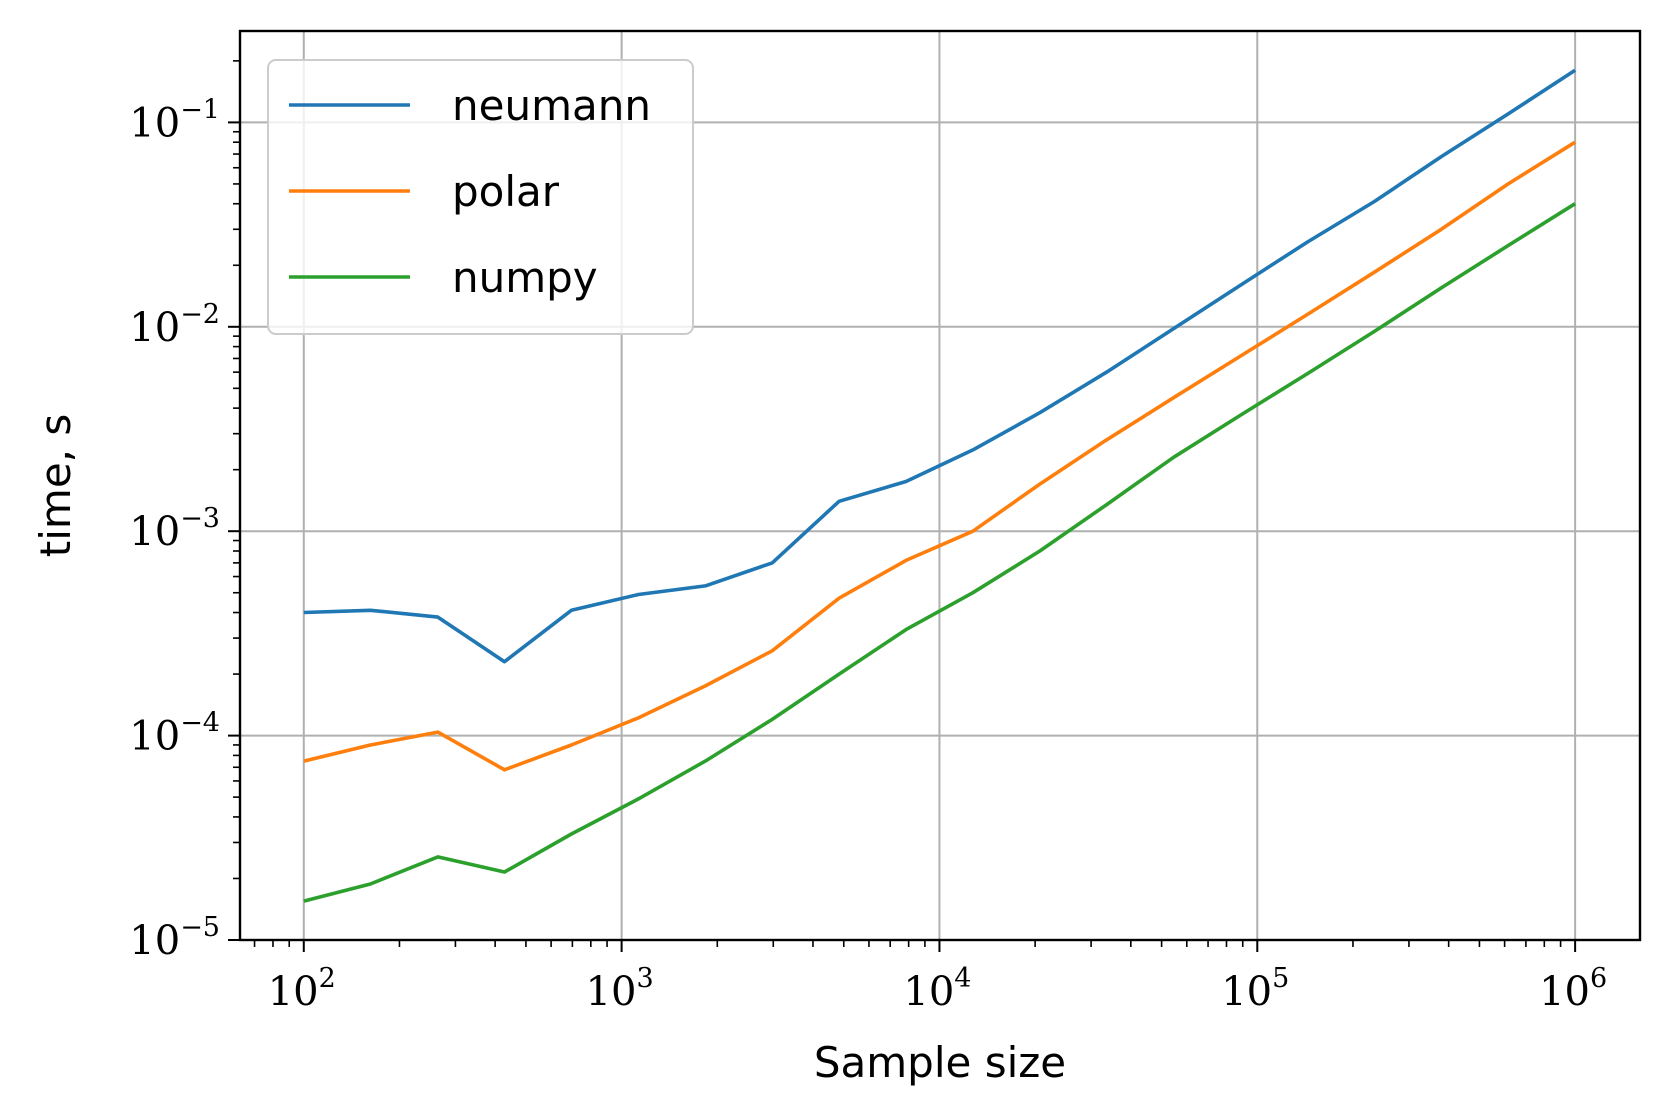 The width and height of the screenshot is (1662, 1115). Describe the element at coordinates (620, 989) in the screenshot. I see `x-tick-label: 10³` at that location.